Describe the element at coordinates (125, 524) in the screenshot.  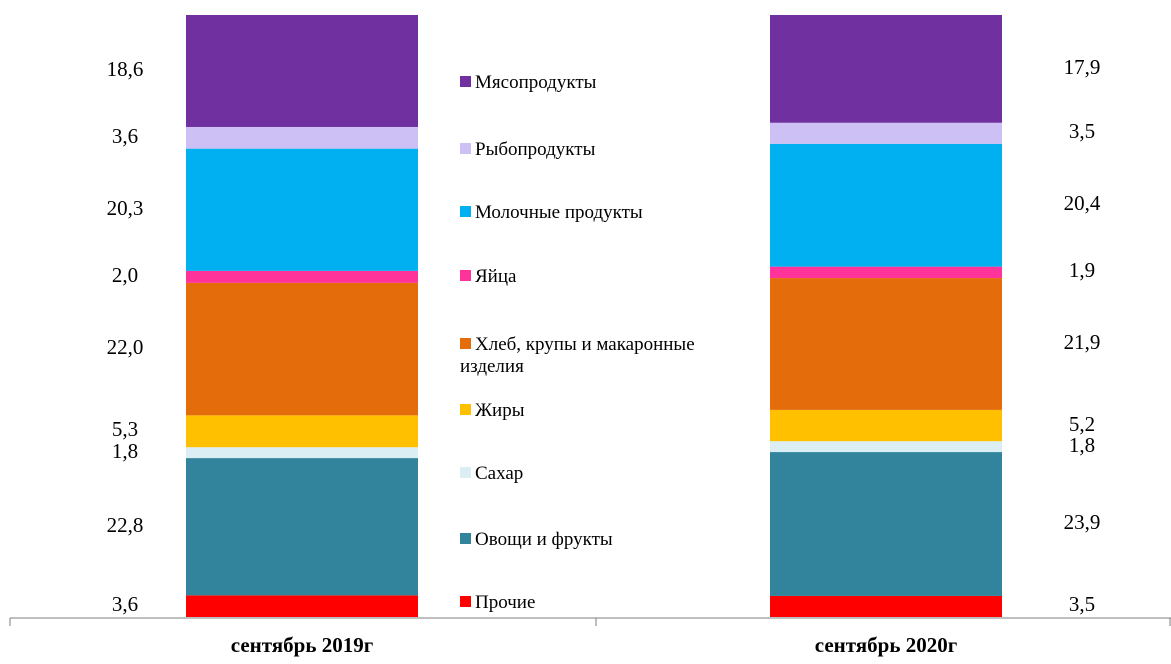
I see `data-label-1-2: 22,8` at that location.